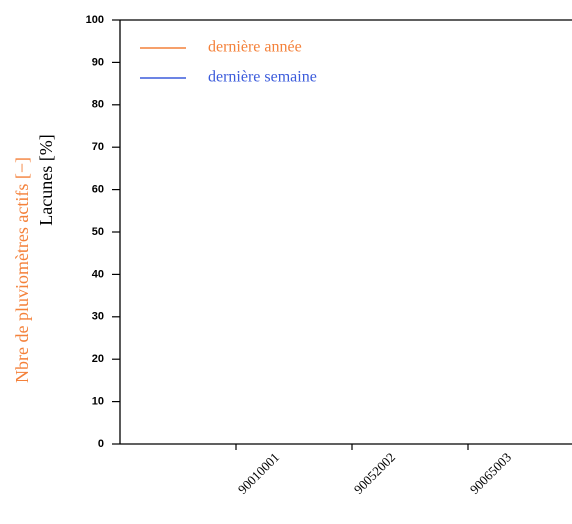 This screenshot has height=524, width=572. What do you see at coordinates (258, 473) in the screenshot?
I see `x-tick-label: 90010001` at bounding box center [258, 473].